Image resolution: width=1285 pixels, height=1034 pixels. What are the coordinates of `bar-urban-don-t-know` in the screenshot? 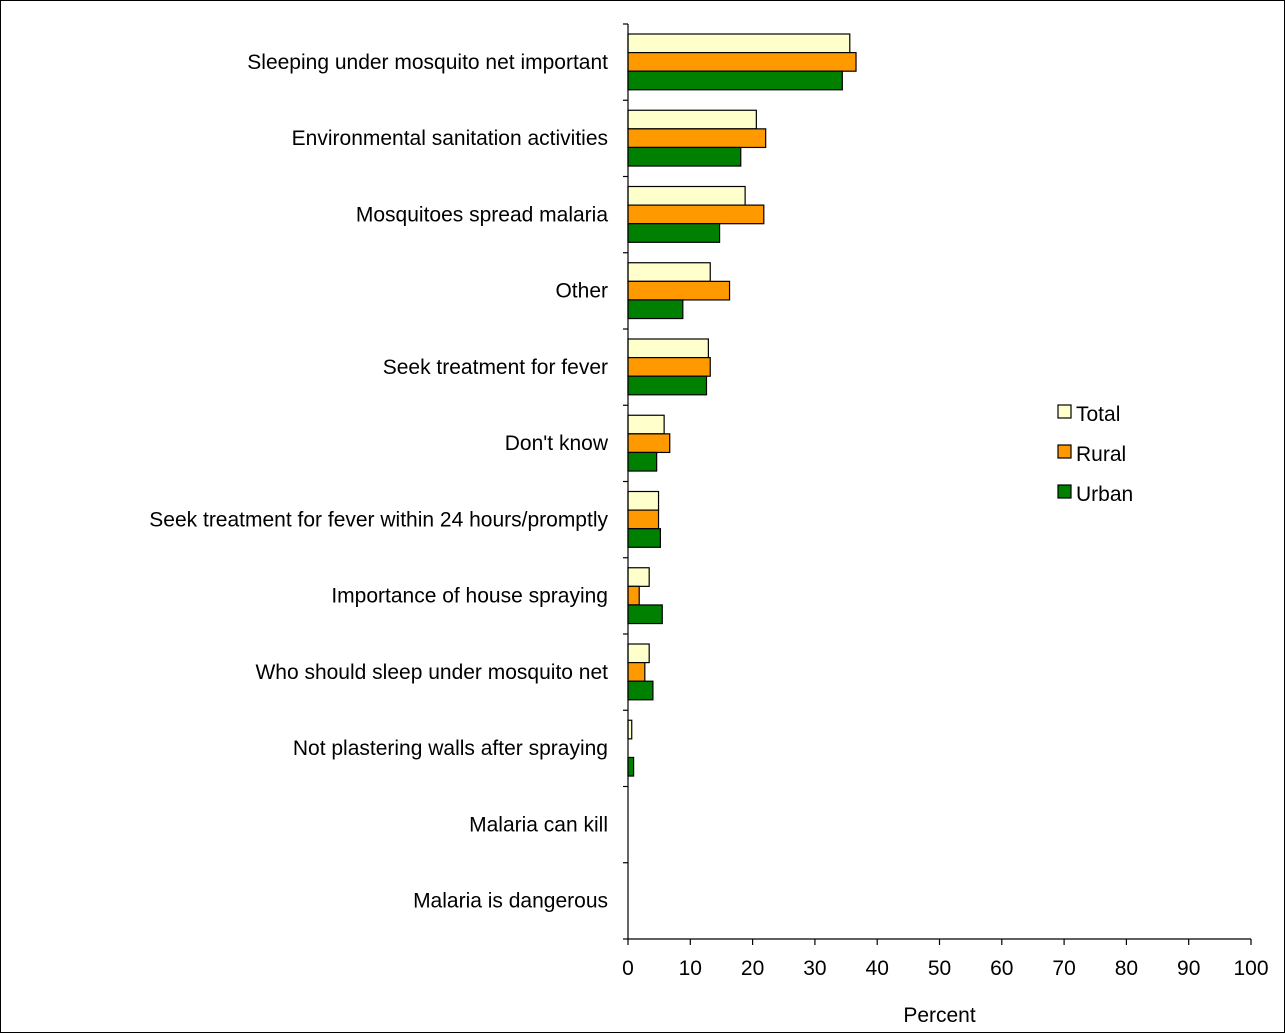 It's located at (642, 461).